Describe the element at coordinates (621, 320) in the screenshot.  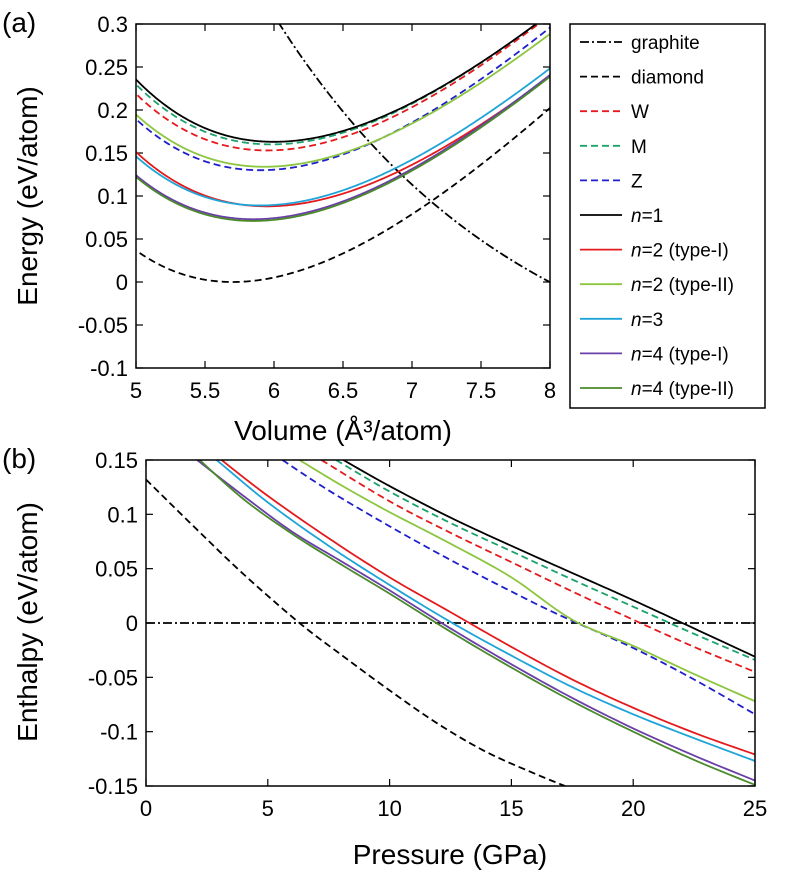
I see `legend-item-n-3: n=3` at that location.